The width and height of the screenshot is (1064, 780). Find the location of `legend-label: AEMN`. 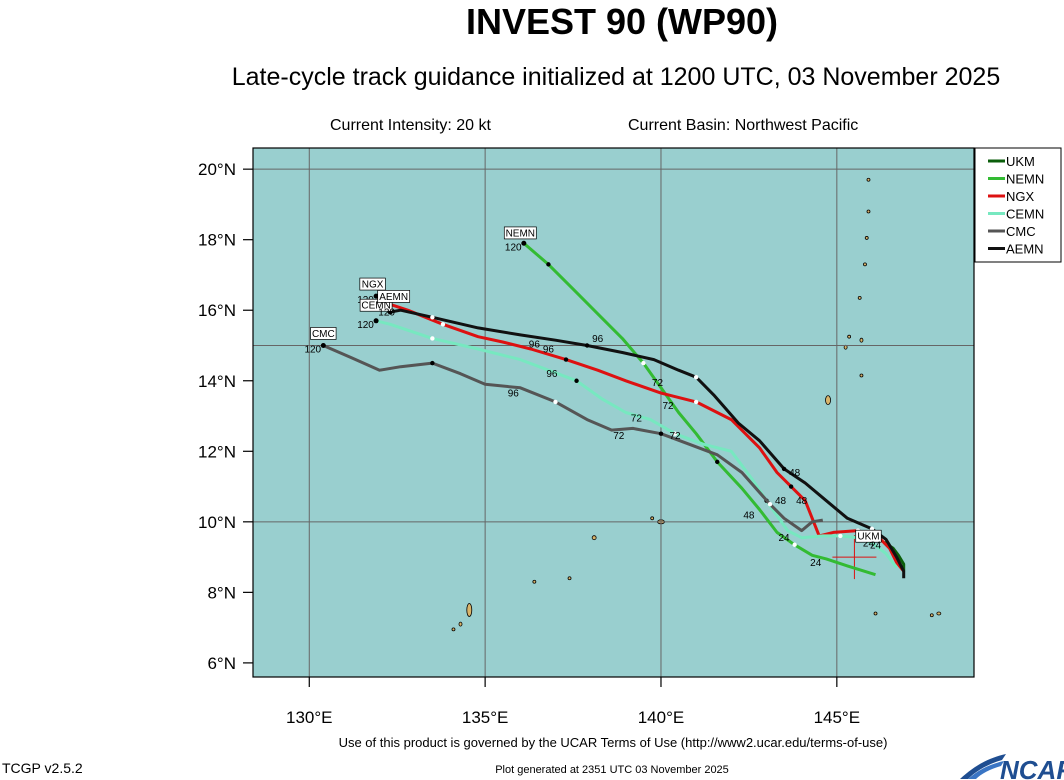

legend-label: AEMN is located at coordinates (1025, 249).